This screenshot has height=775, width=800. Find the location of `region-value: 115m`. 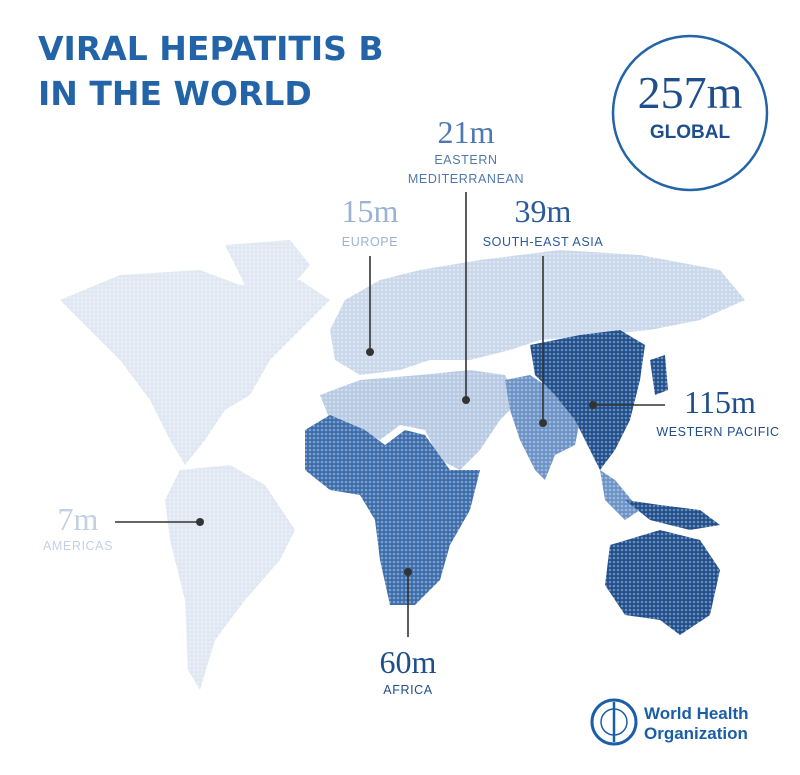

region-value: 115m is located at coordinates (720, 402).